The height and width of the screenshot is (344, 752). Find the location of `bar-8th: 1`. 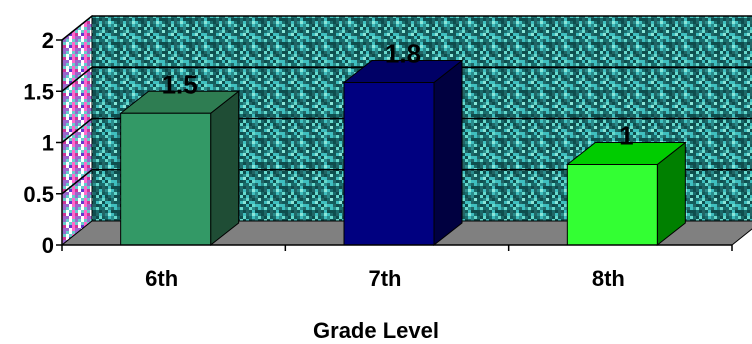

bar-8th: 1 is located at coordinates (626, 184).